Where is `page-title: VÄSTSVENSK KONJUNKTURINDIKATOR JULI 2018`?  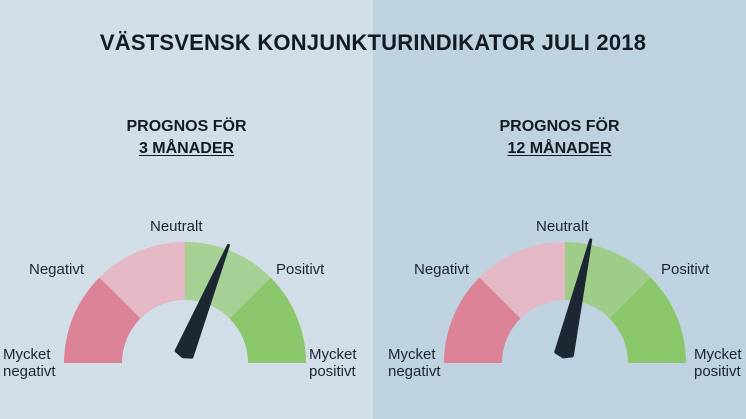
page-title: VÄSTSVENSK KONJUNKTURINDIKATOR JULI 2018 is located at coordinates (373, 42).